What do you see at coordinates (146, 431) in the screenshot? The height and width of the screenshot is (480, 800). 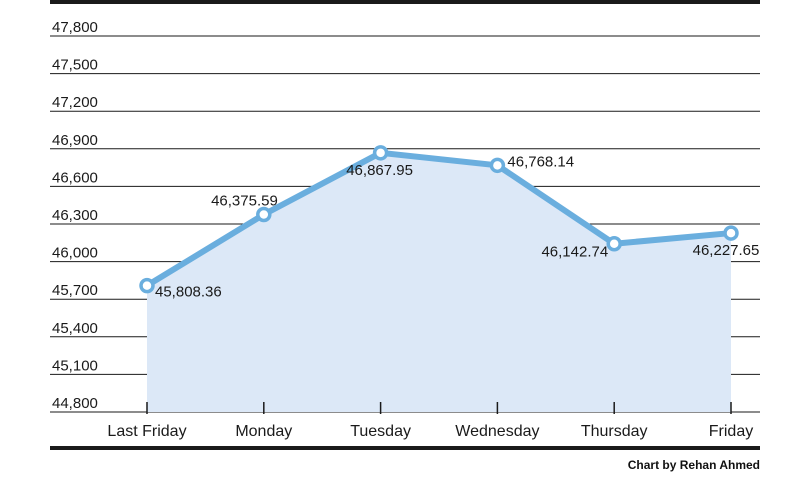 I see `x-tick-label: Last Friday` at bounding box center [146, 431].